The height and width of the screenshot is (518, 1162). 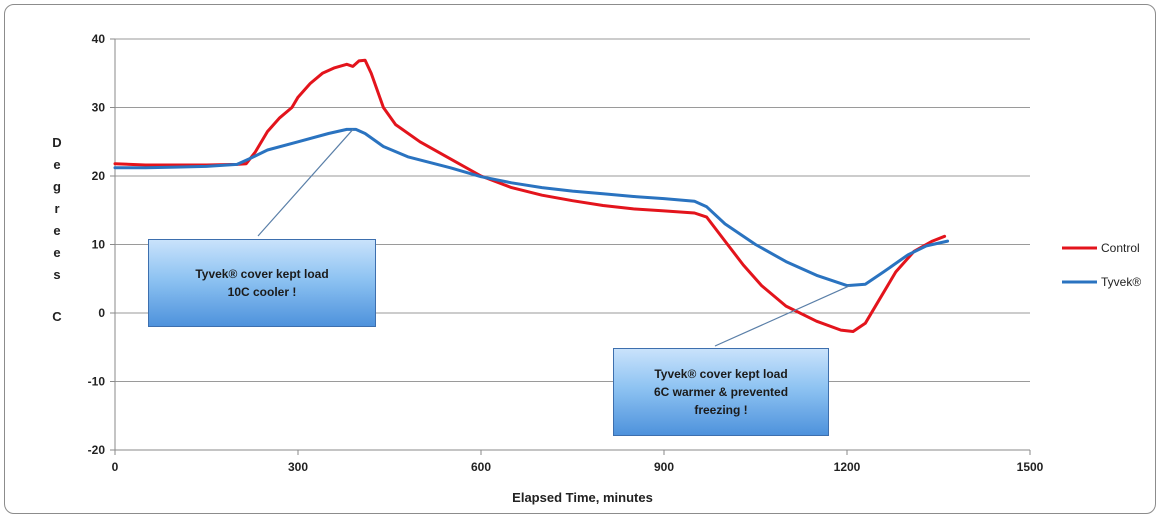 What do you see at coordinates (847, 467) in the screenshot?
I see `x-tick-label: 1200` at bounding box center [847, 467].